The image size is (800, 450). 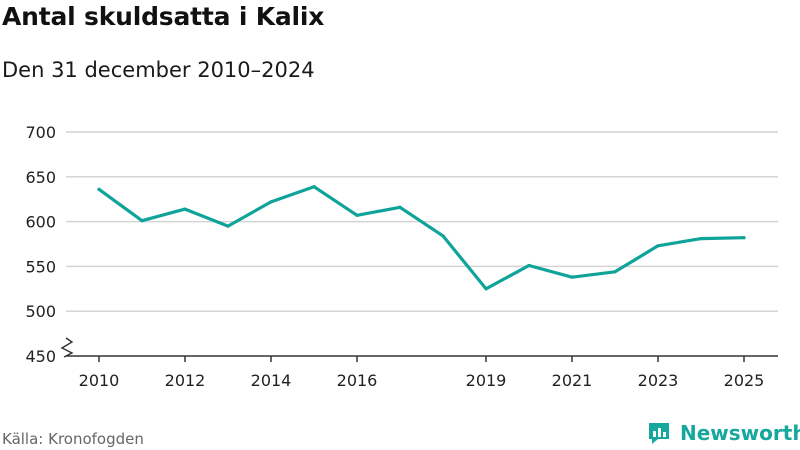 I want to click on x-tick-label-2021: 2021, so click(x=572, y=380).